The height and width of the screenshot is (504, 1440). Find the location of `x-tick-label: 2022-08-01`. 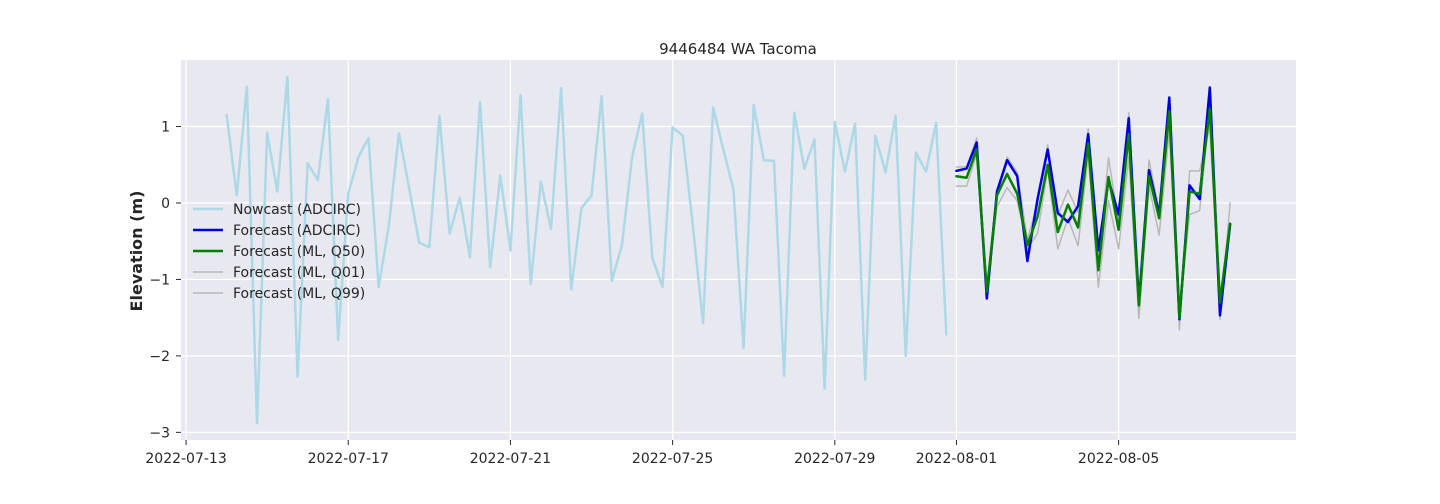

x-tick-label: 2022-08-01 is located at coordinates (956, 459).